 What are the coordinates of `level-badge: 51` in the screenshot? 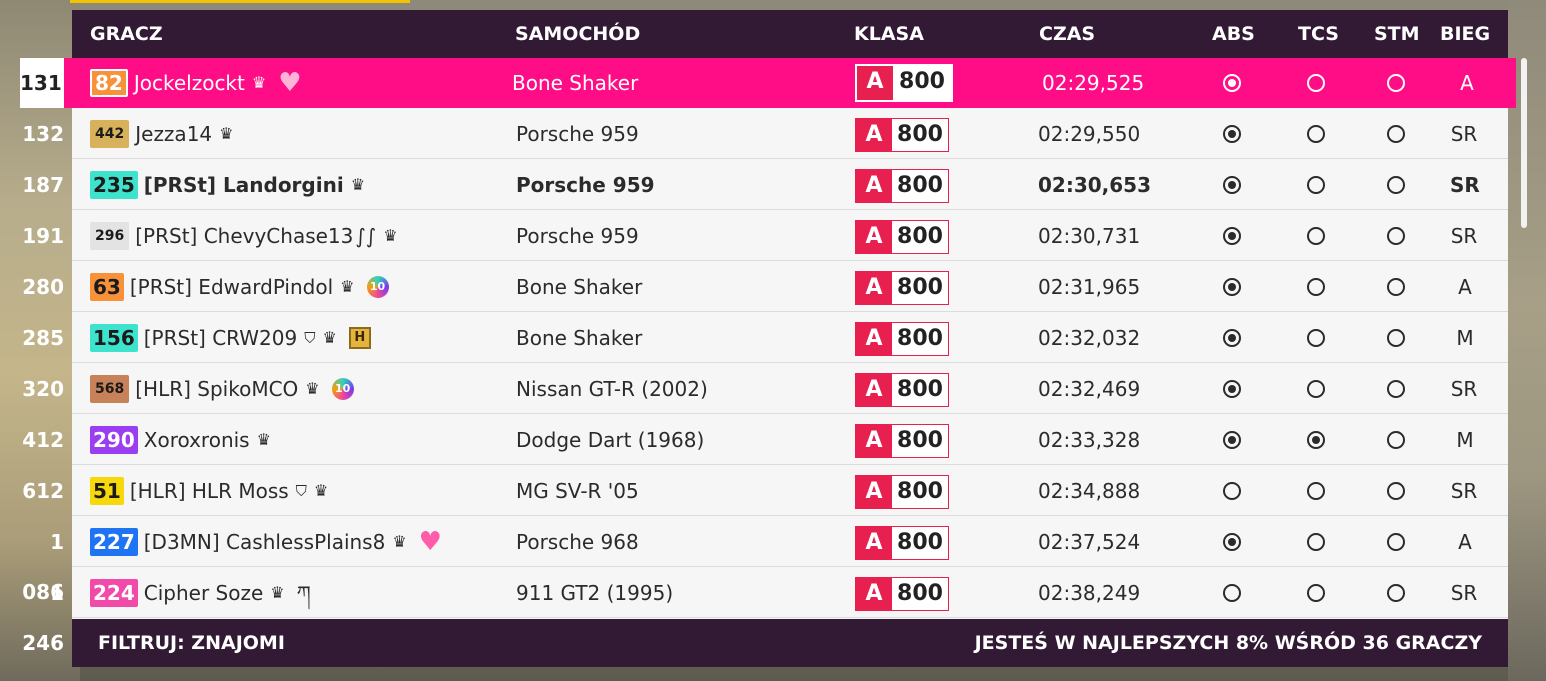 It's located at (107, 491).